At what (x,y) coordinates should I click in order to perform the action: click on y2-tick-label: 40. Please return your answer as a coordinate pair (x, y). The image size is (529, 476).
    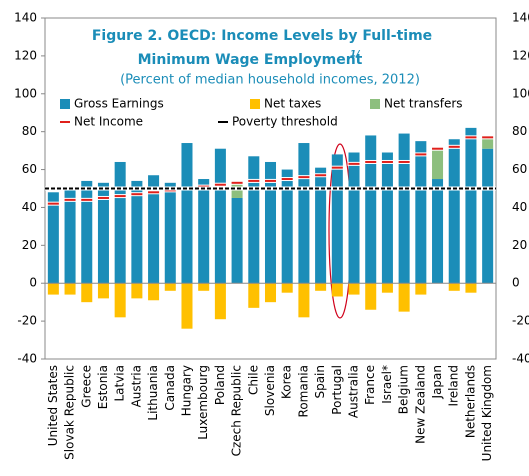
    Looking at the image, I should click on (519, 207).